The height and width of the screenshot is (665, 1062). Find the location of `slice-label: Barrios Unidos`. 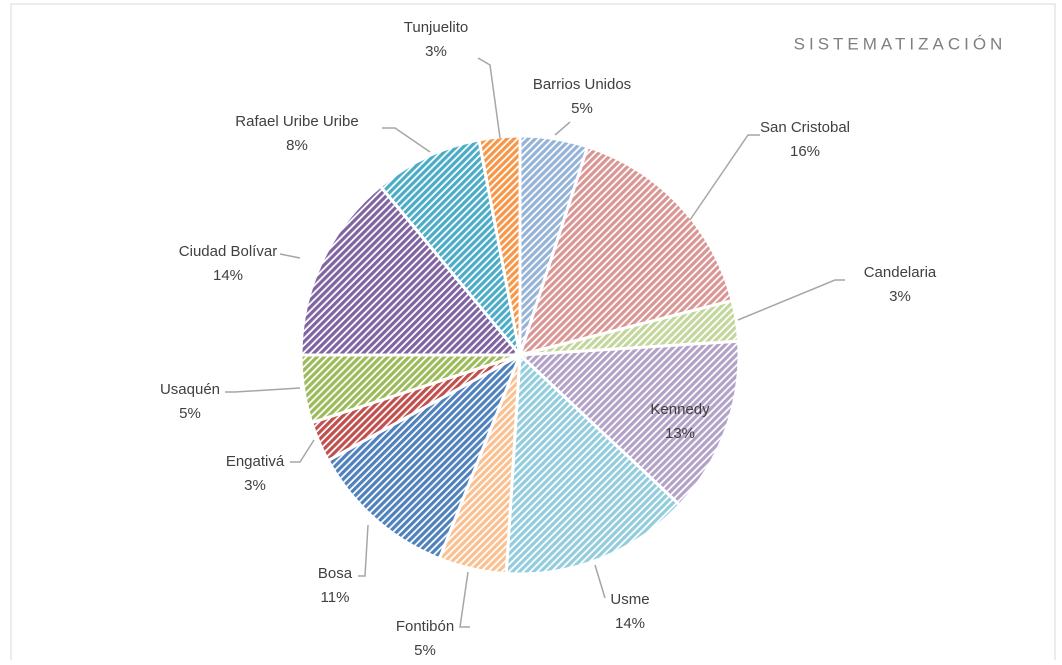

slice-label: Barrios Unidos is located at coordinates (582, 84).